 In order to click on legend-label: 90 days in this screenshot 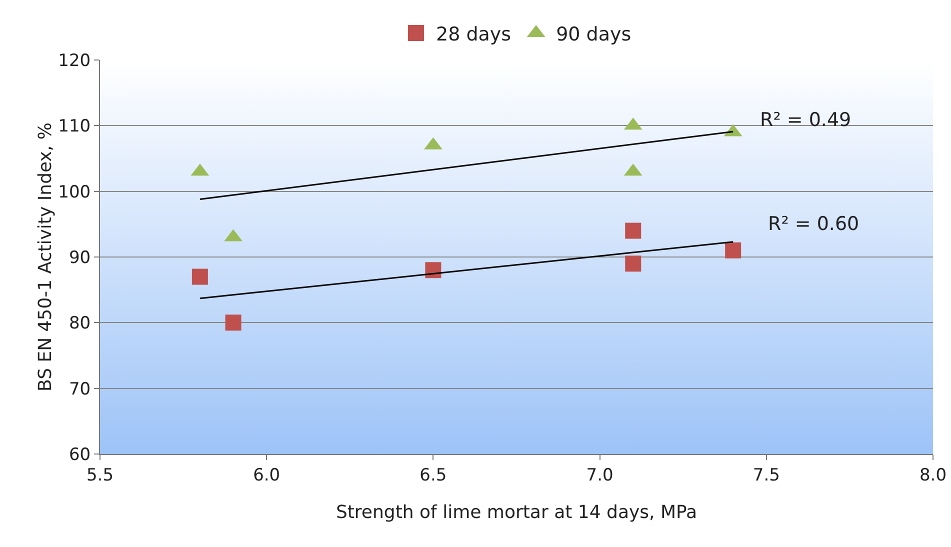, I will do `click(594, 34)`.